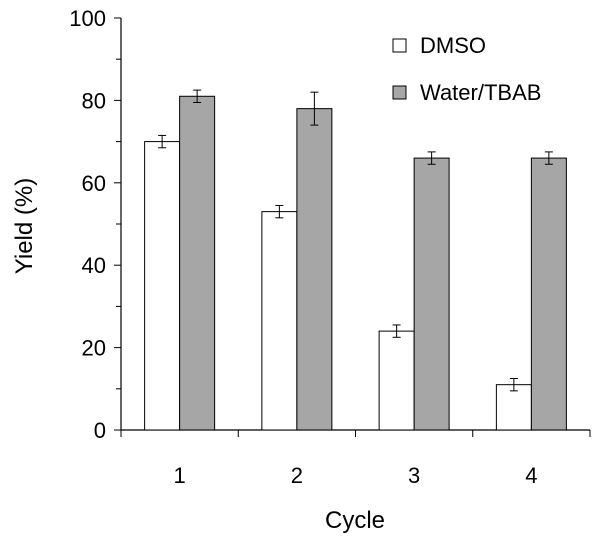  I want to click on x-tick-label: 3, so click(414, 475).